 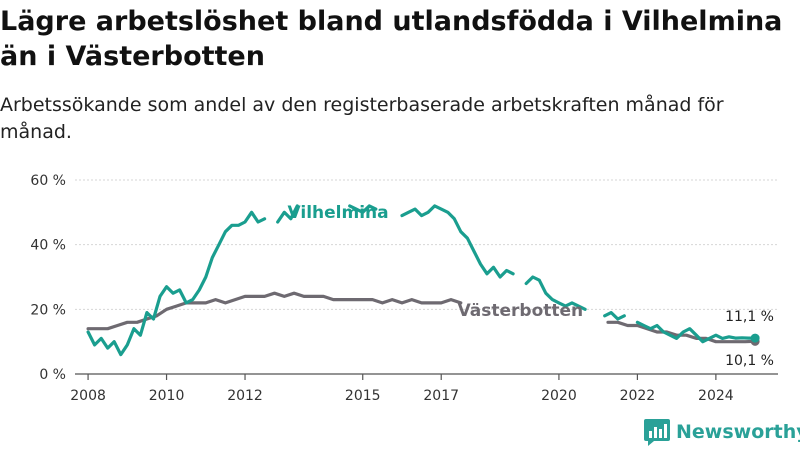 What do you see at coordinates (657, 432) in the screenshot?
I see `newsworthy-logo-icon` at bounding box center [657, 432].